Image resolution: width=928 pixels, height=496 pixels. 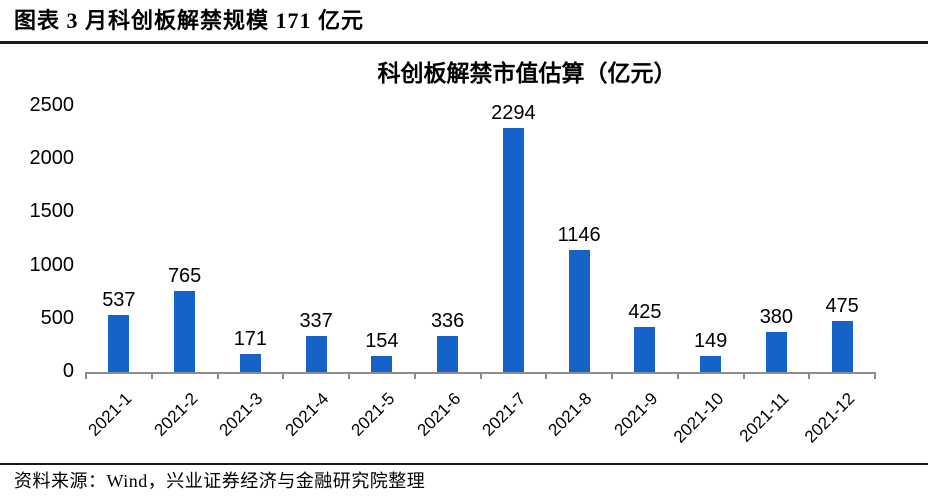 I want to click on caption-underline, so click(x=464, y=42).